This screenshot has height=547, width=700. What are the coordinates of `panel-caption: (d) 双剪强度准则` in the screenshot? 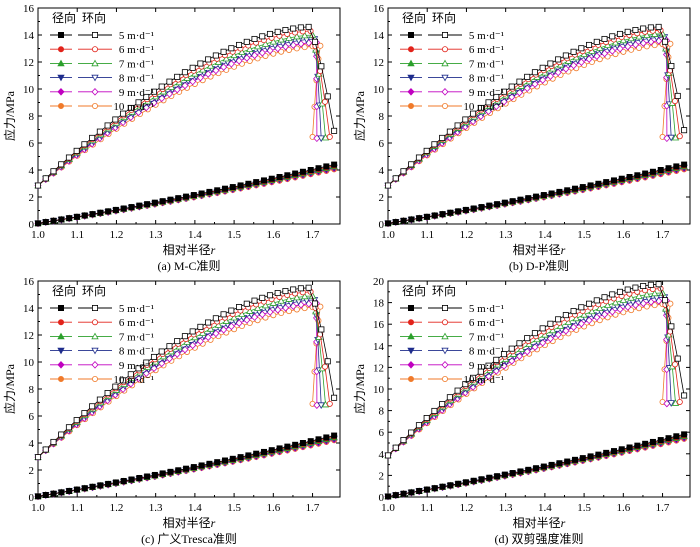 It's located at (539, 538).